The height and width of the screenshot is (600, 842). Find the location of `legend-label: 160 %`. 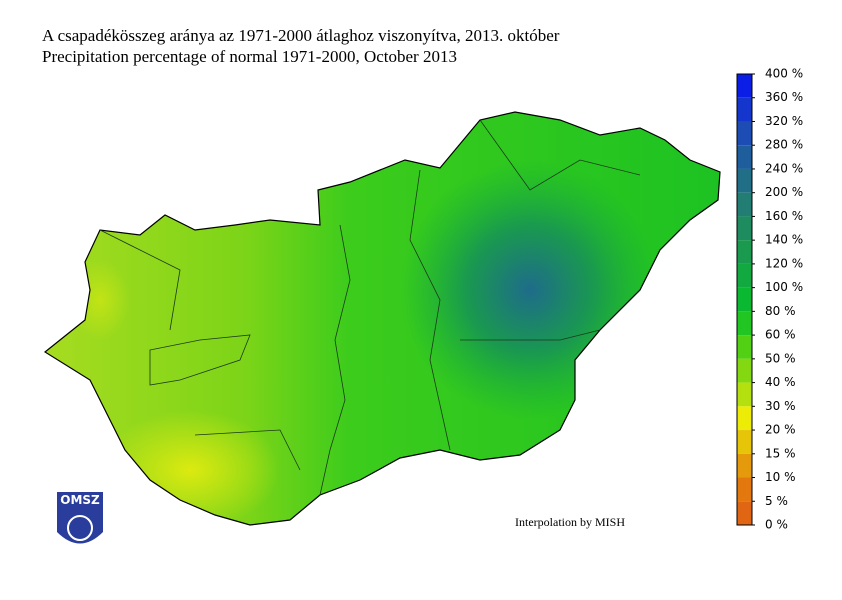

legend-label: 160 % is located at coordinates (784, 216).